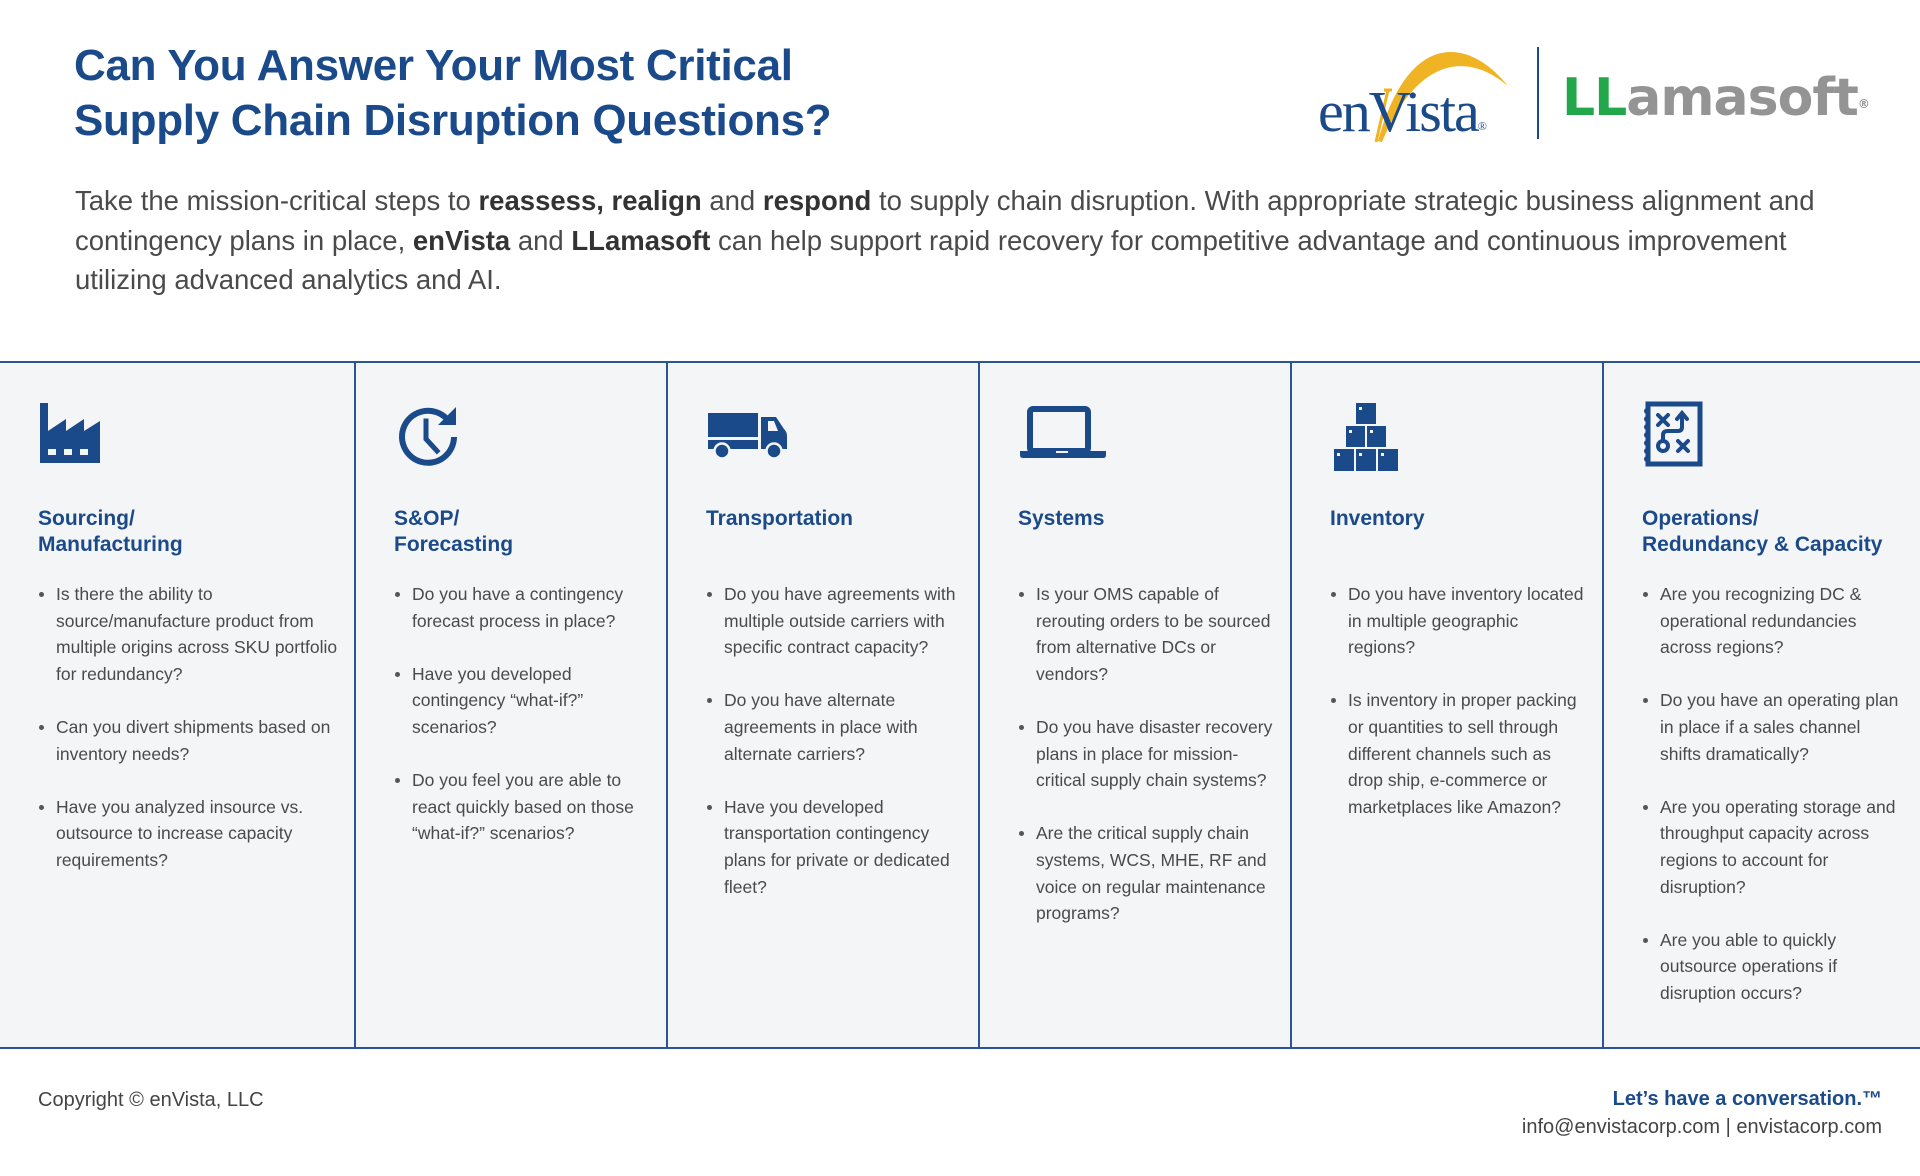 This screenshot has width=1920, height=1176. Describe the element at coordinates (1742, 98) in the screenshot. I see `llamasoft-wordmark: amasoft` at that location.